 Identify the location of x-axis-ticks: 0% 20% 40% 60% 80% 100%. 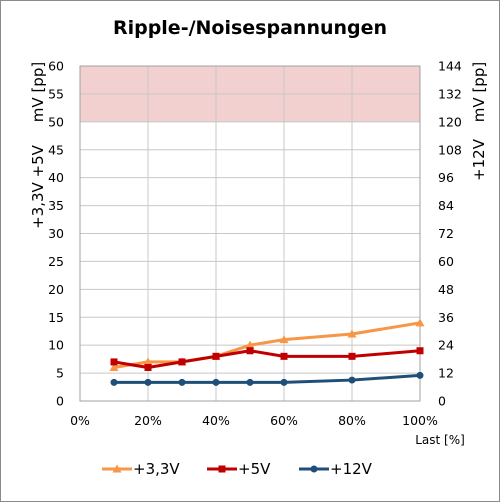
(254, 420).